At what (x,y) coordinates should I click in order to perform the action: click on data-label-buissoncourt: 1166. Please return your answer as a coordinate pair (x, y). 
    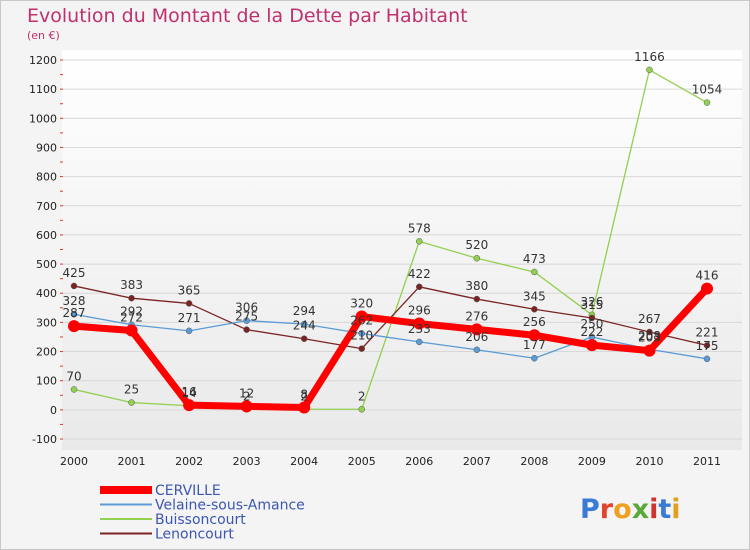
    Looking at the image, I should click on (649, 57).